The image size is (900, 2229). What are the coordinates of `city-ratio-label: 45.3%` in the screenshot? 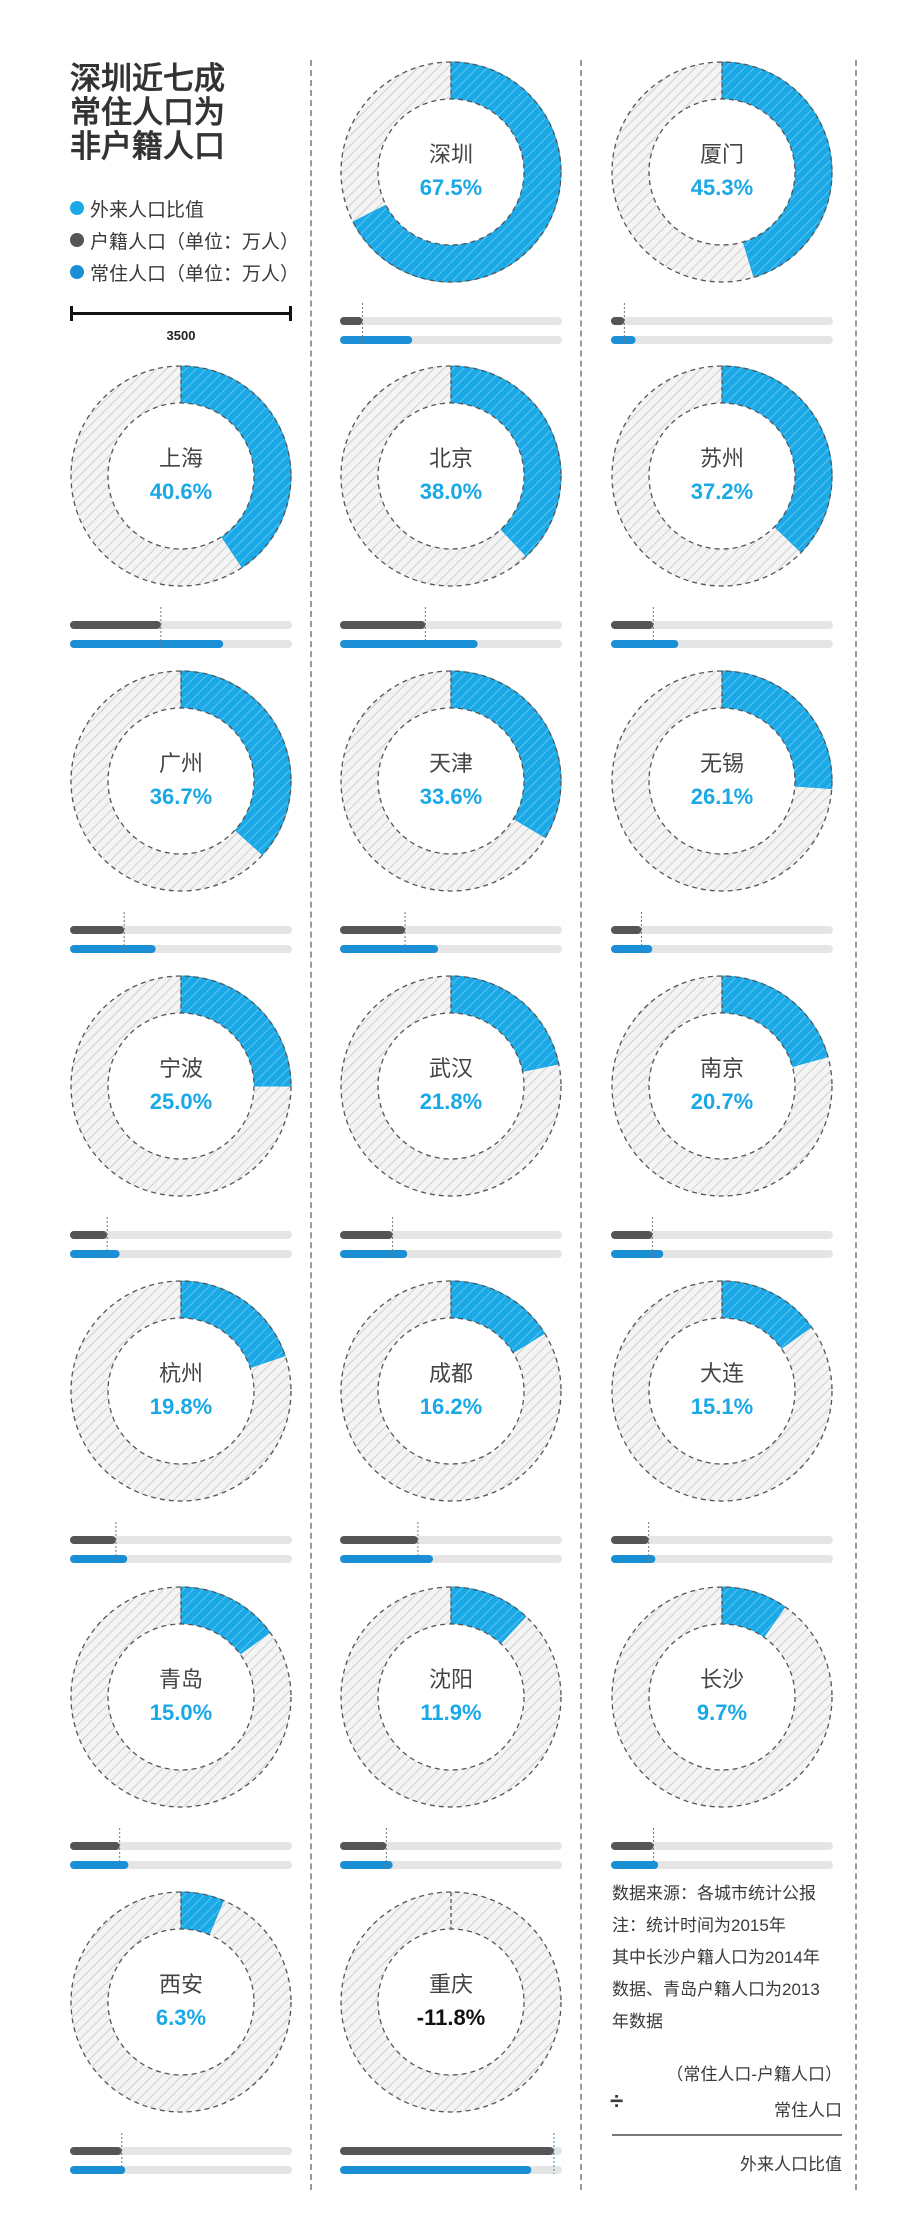 It's located at (722, 187).